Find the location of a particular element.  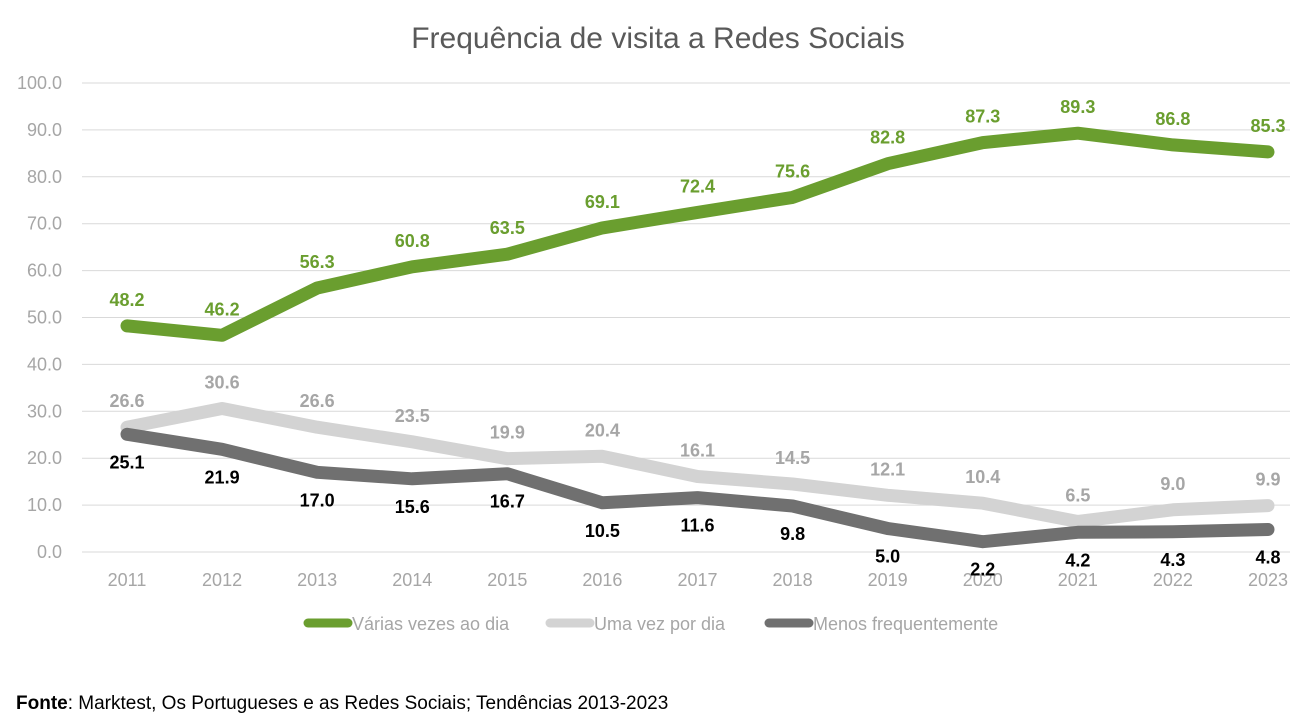

data-label: 23.5 is located at coordinates (412, 416).